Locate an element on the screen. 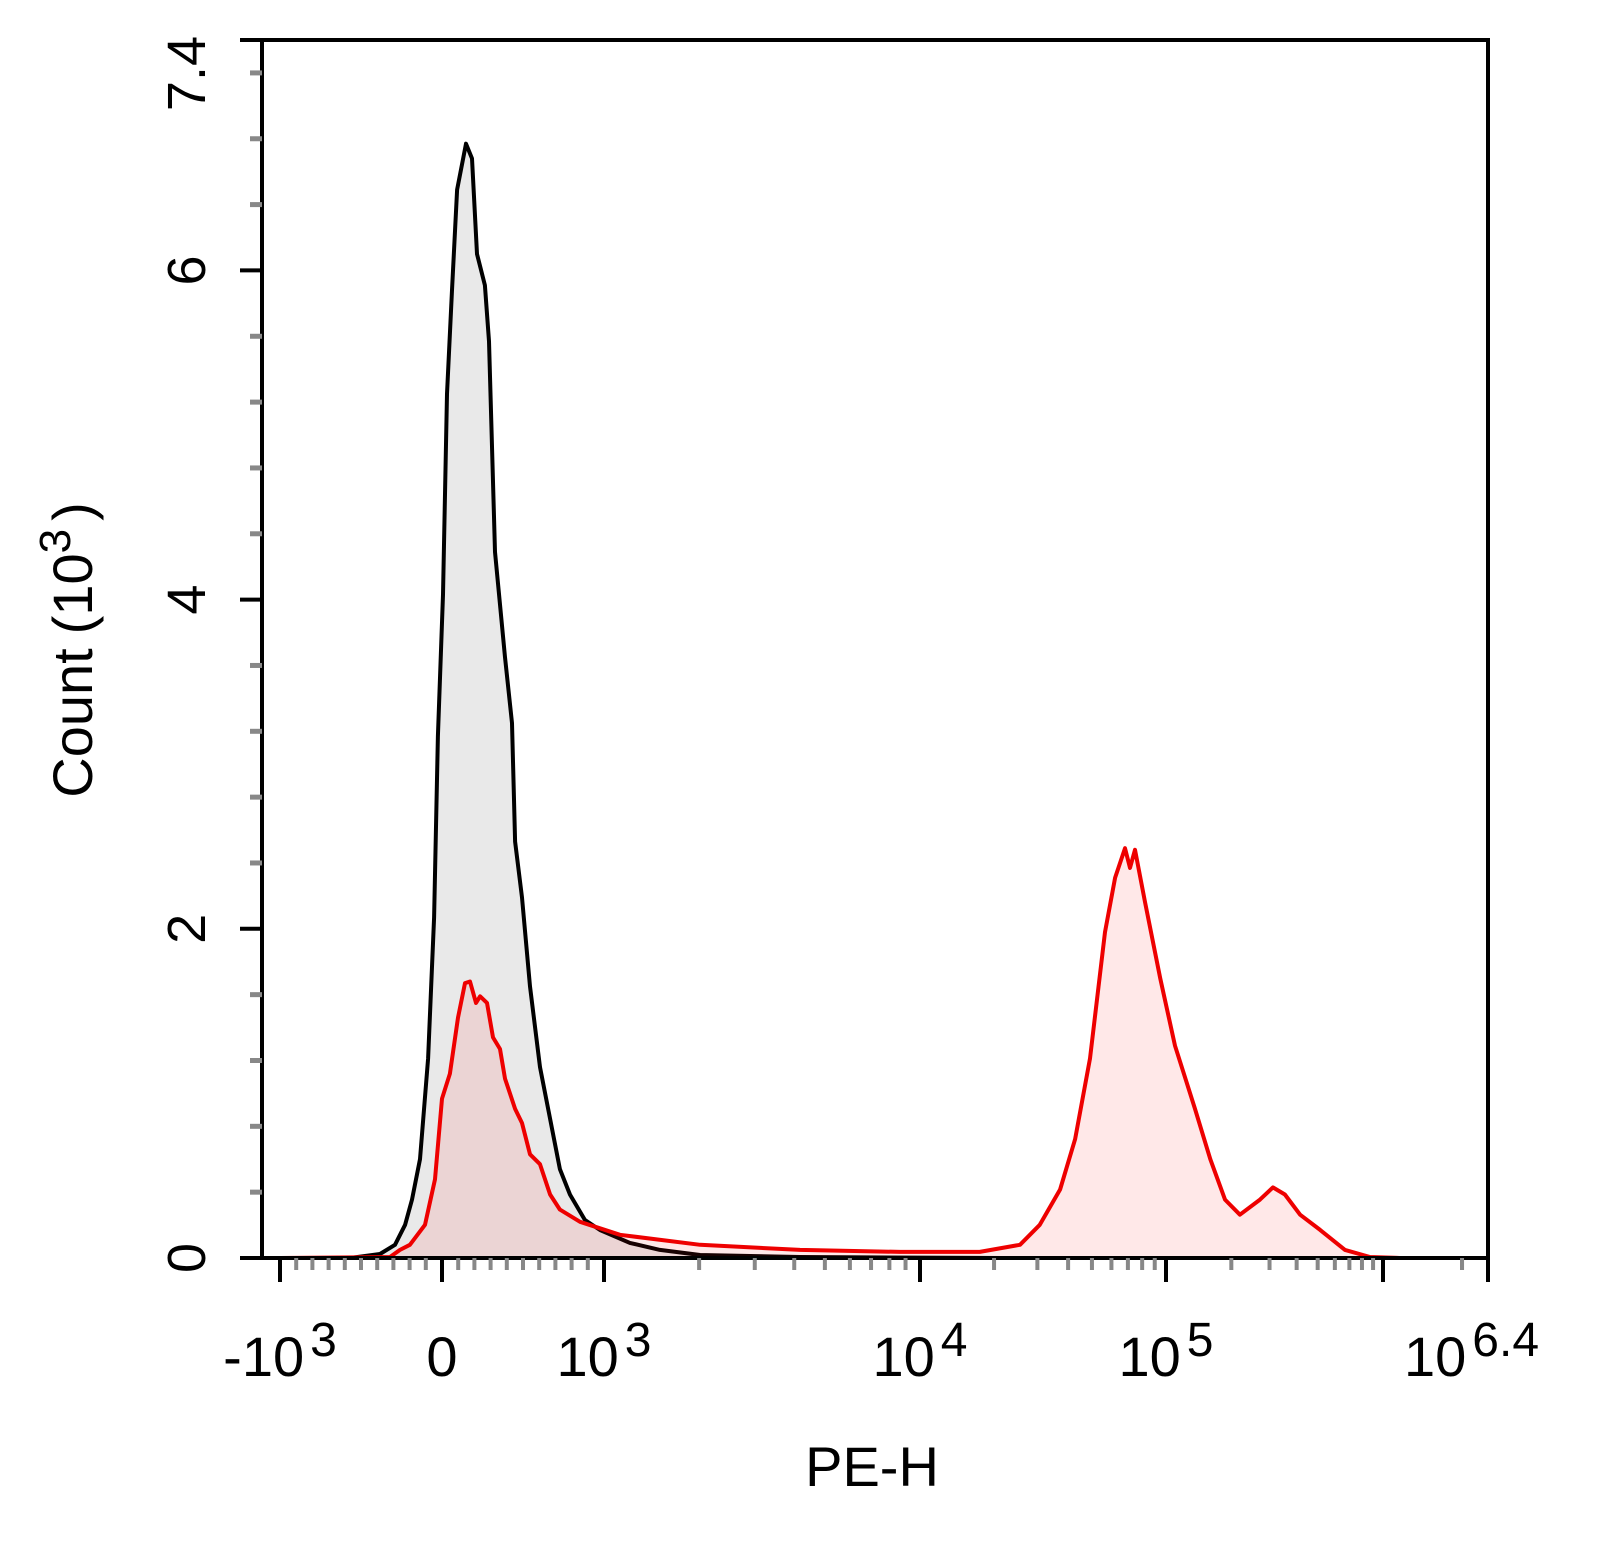 The image size is (1612, 1558). x-tick-label: 10 4 is located at coordinates (920, 1351).